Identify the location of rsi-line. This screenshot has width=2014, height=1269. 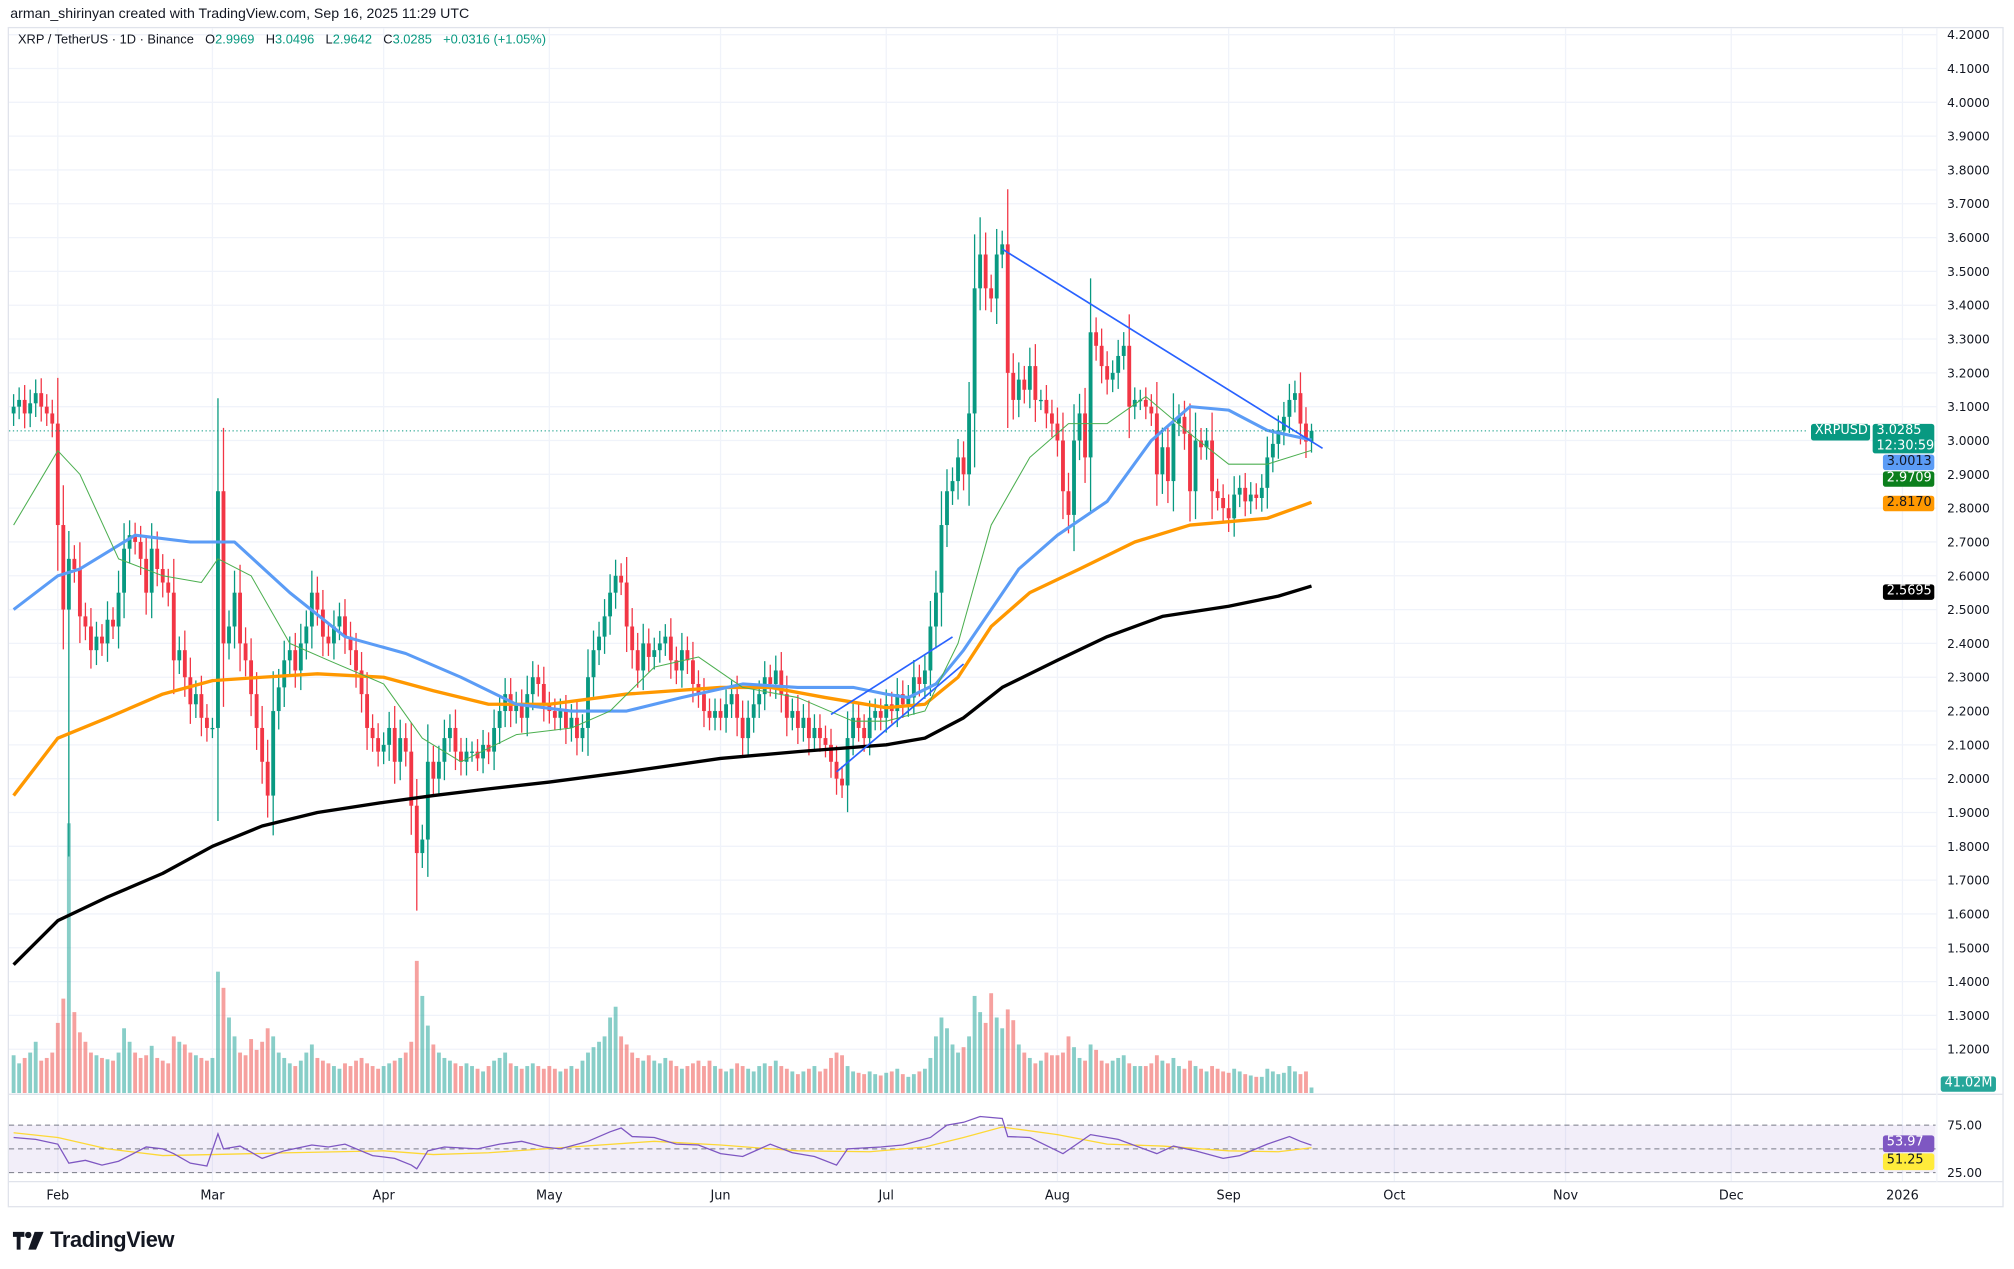
(662, 1142).